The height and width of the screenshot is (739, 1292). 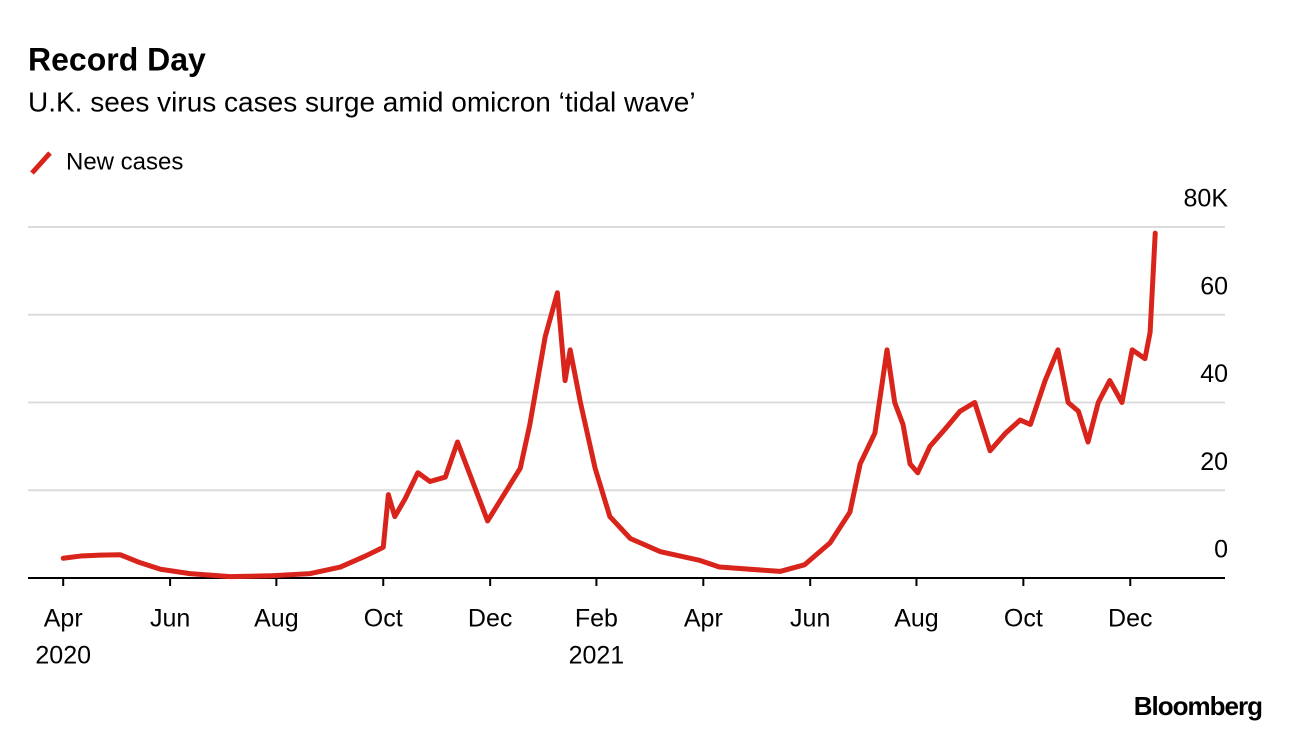 What do you see at coordinates (1198, 706) in the screenshot?
I see `source-logo: Bloomberg` at bounding box center [1198, 706].